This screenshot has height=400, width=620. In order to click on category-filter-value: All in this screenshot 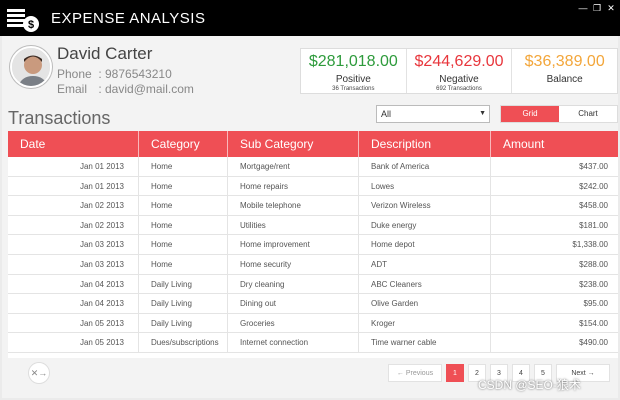, I will do `click(386, 114)`.